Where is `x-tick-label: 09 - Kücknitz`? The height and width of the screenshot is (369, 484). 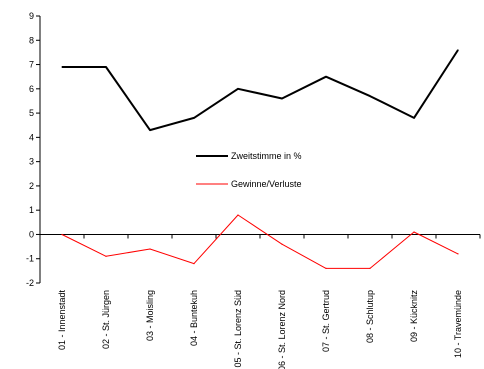
x-tick-label: 09 - Kücknitz is located at coordinates (414, 316).